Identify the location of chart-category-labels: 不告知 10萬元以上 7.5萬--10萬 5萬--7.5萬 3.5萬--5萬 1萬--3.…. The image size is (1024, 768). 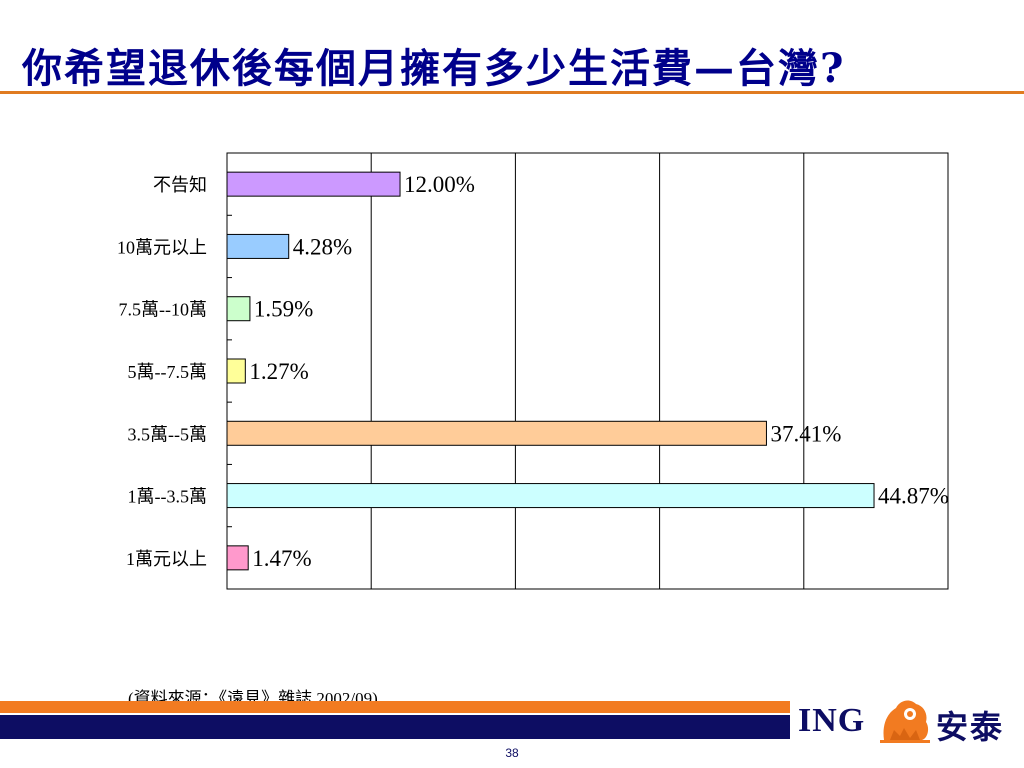
(162, 372).